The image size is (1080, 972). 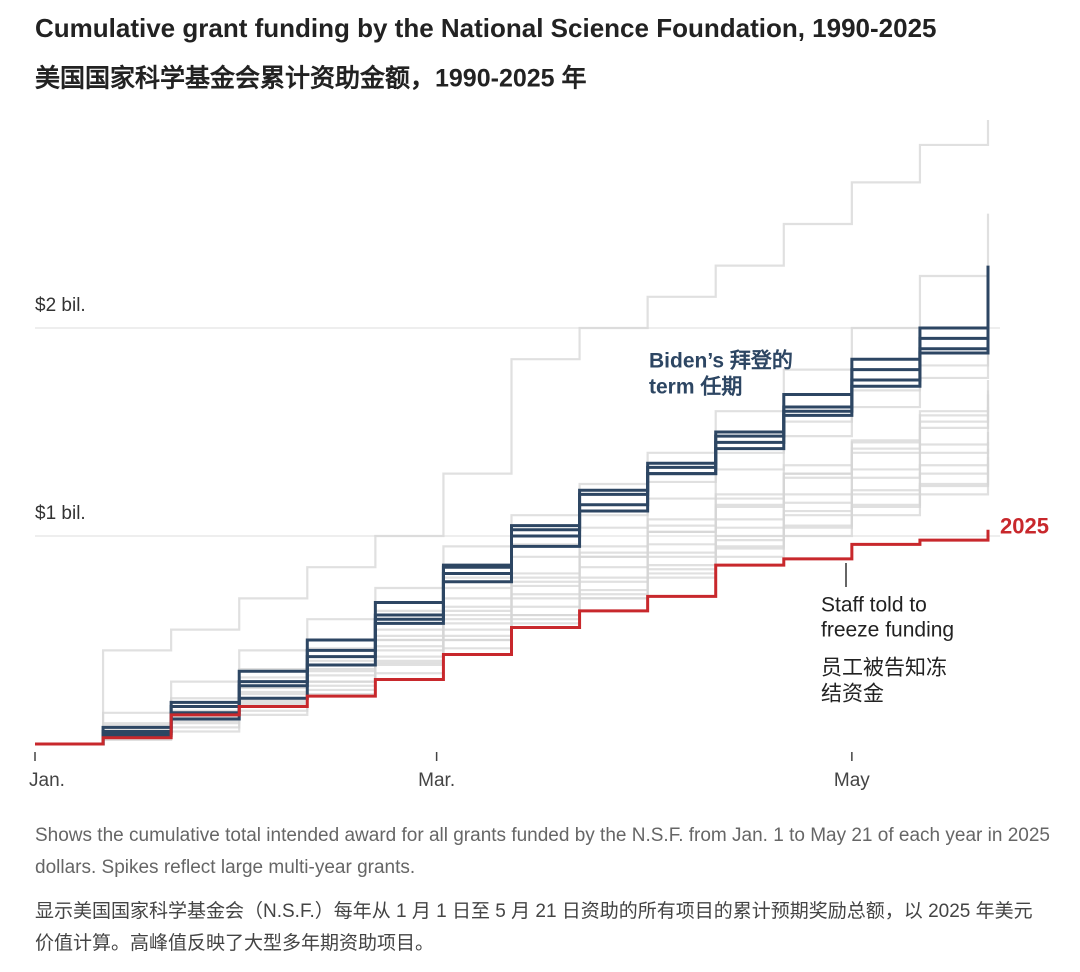 I want to click on series-label: 2025, so click(x=1024, y=526).